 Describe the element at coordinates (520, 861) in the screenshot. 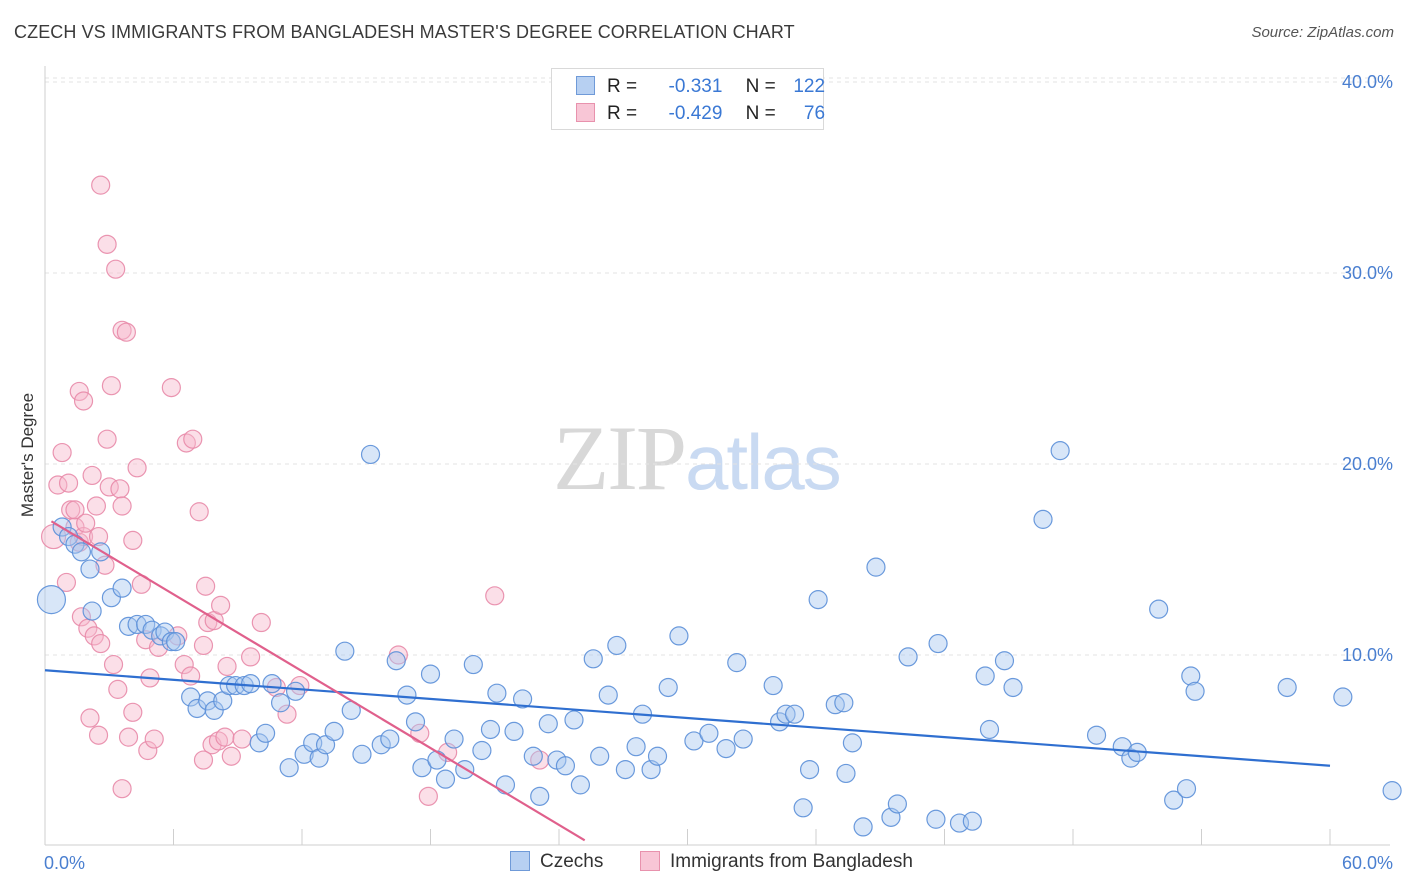

I see `legend-swatch-blue` at that location.